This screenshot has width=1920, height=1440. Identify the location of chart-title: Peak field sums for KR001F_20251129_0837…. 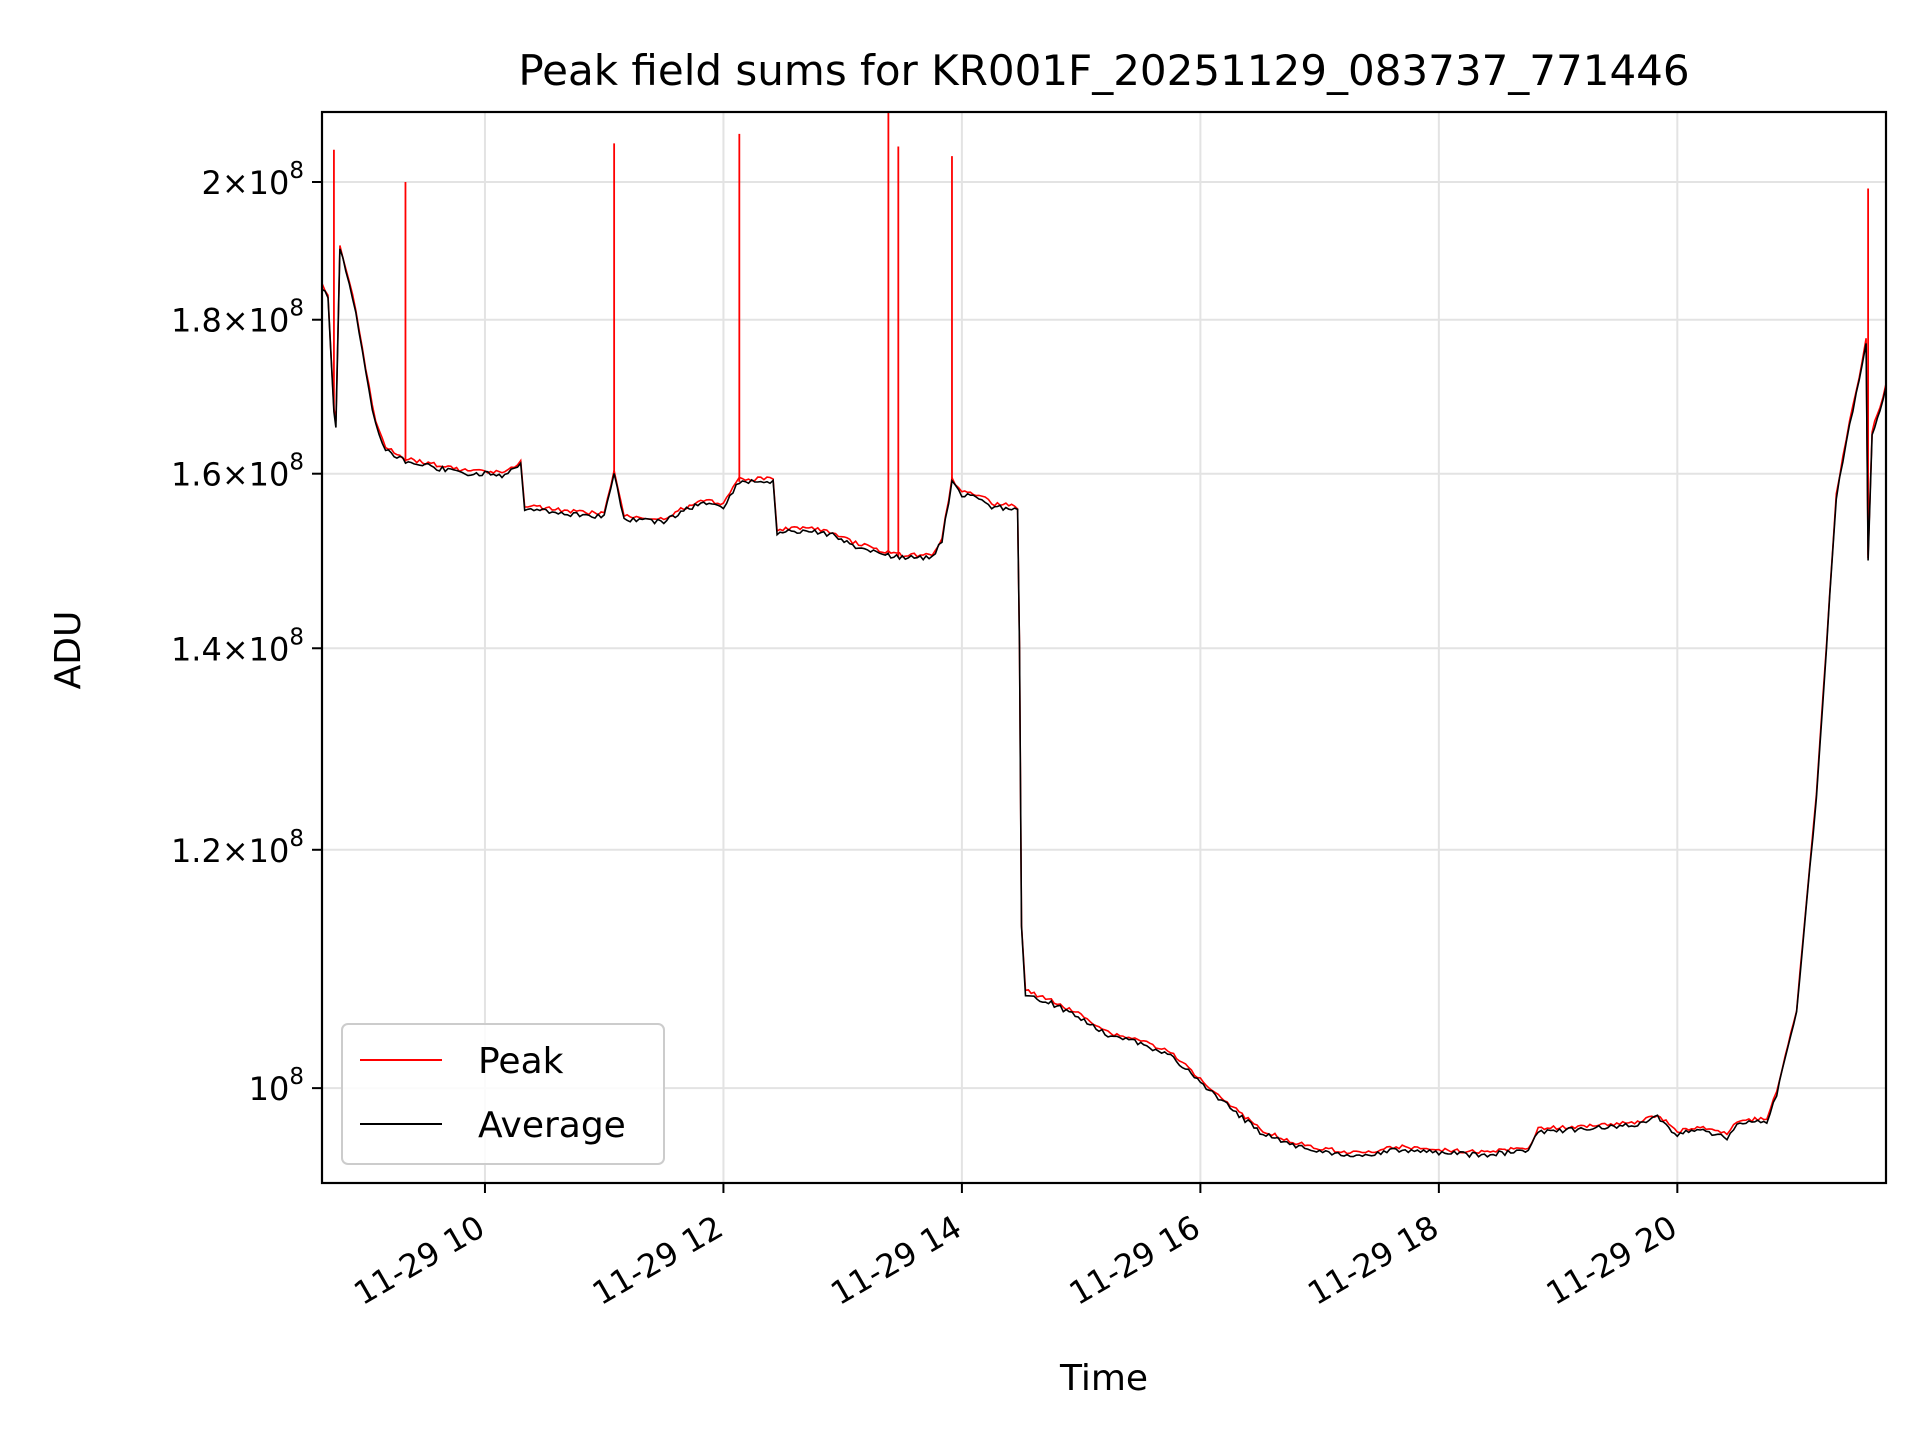
(1103, 70).